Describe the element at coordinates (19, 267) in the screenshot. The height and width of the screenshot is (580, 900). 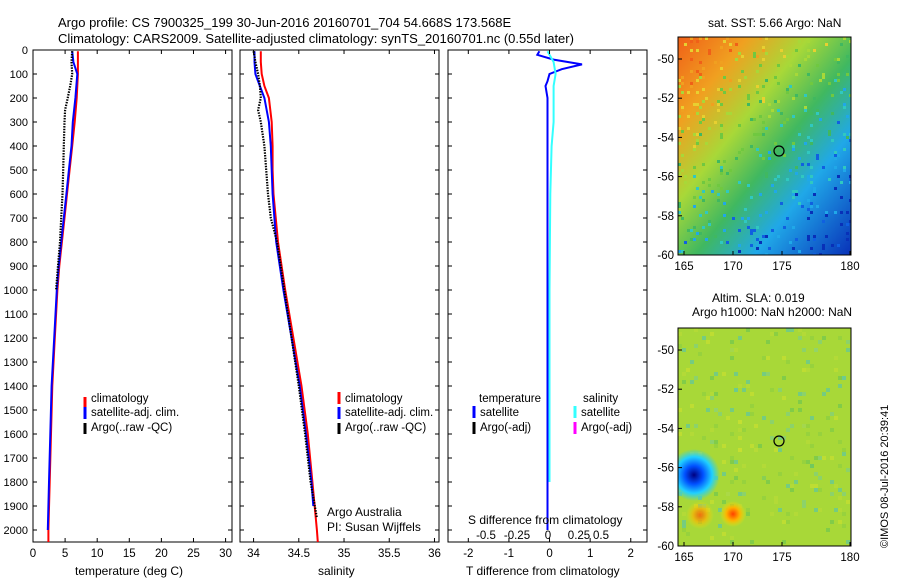
I see `depth-tick-label: 900` at that location.